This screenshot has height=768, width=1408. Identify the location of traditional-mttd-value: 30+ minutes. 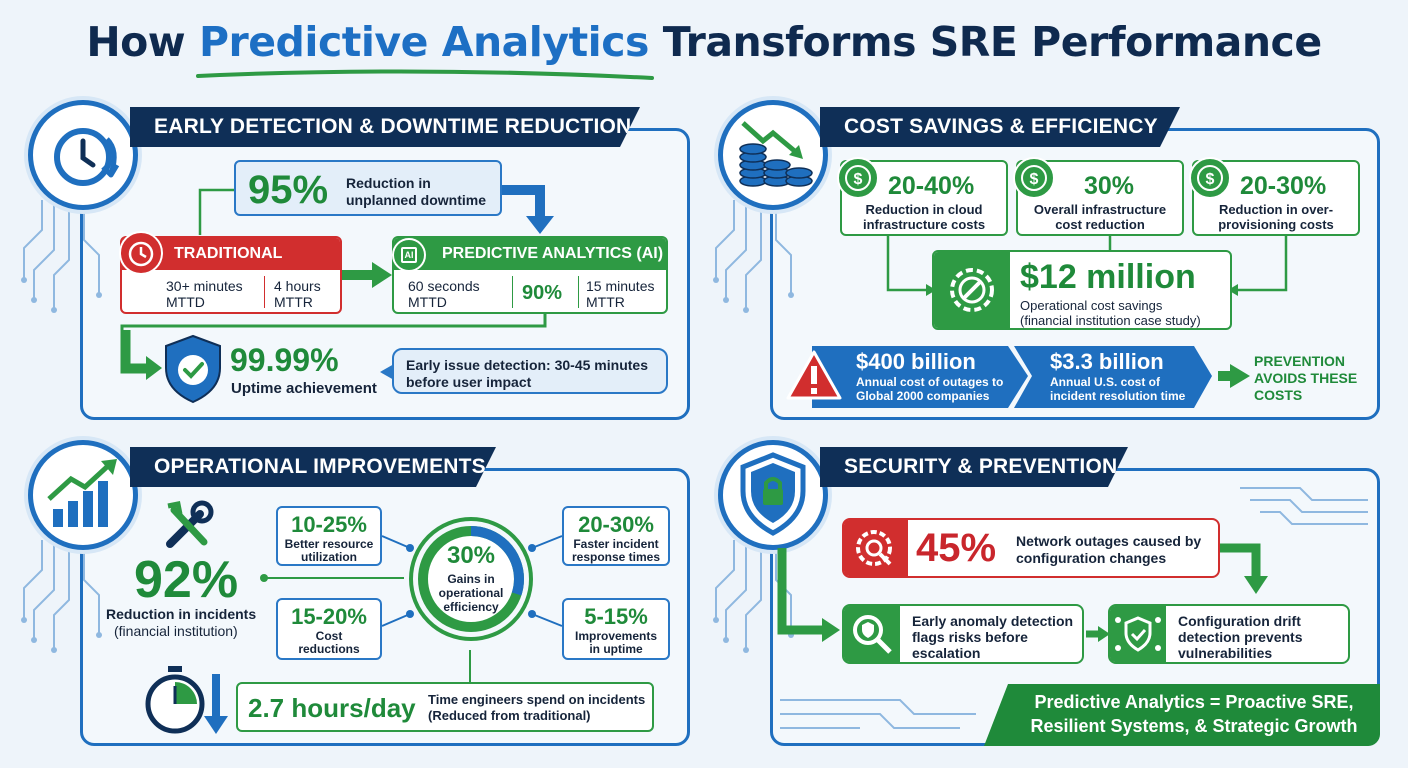
(204, 286).